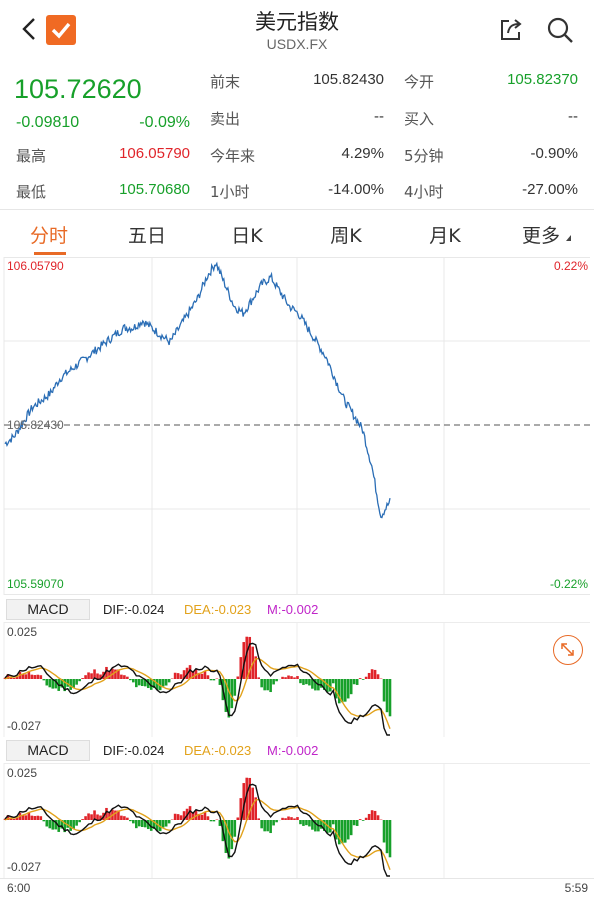 The image size is (594, 899). I want to click on buy-value: --, so click(573, 116).